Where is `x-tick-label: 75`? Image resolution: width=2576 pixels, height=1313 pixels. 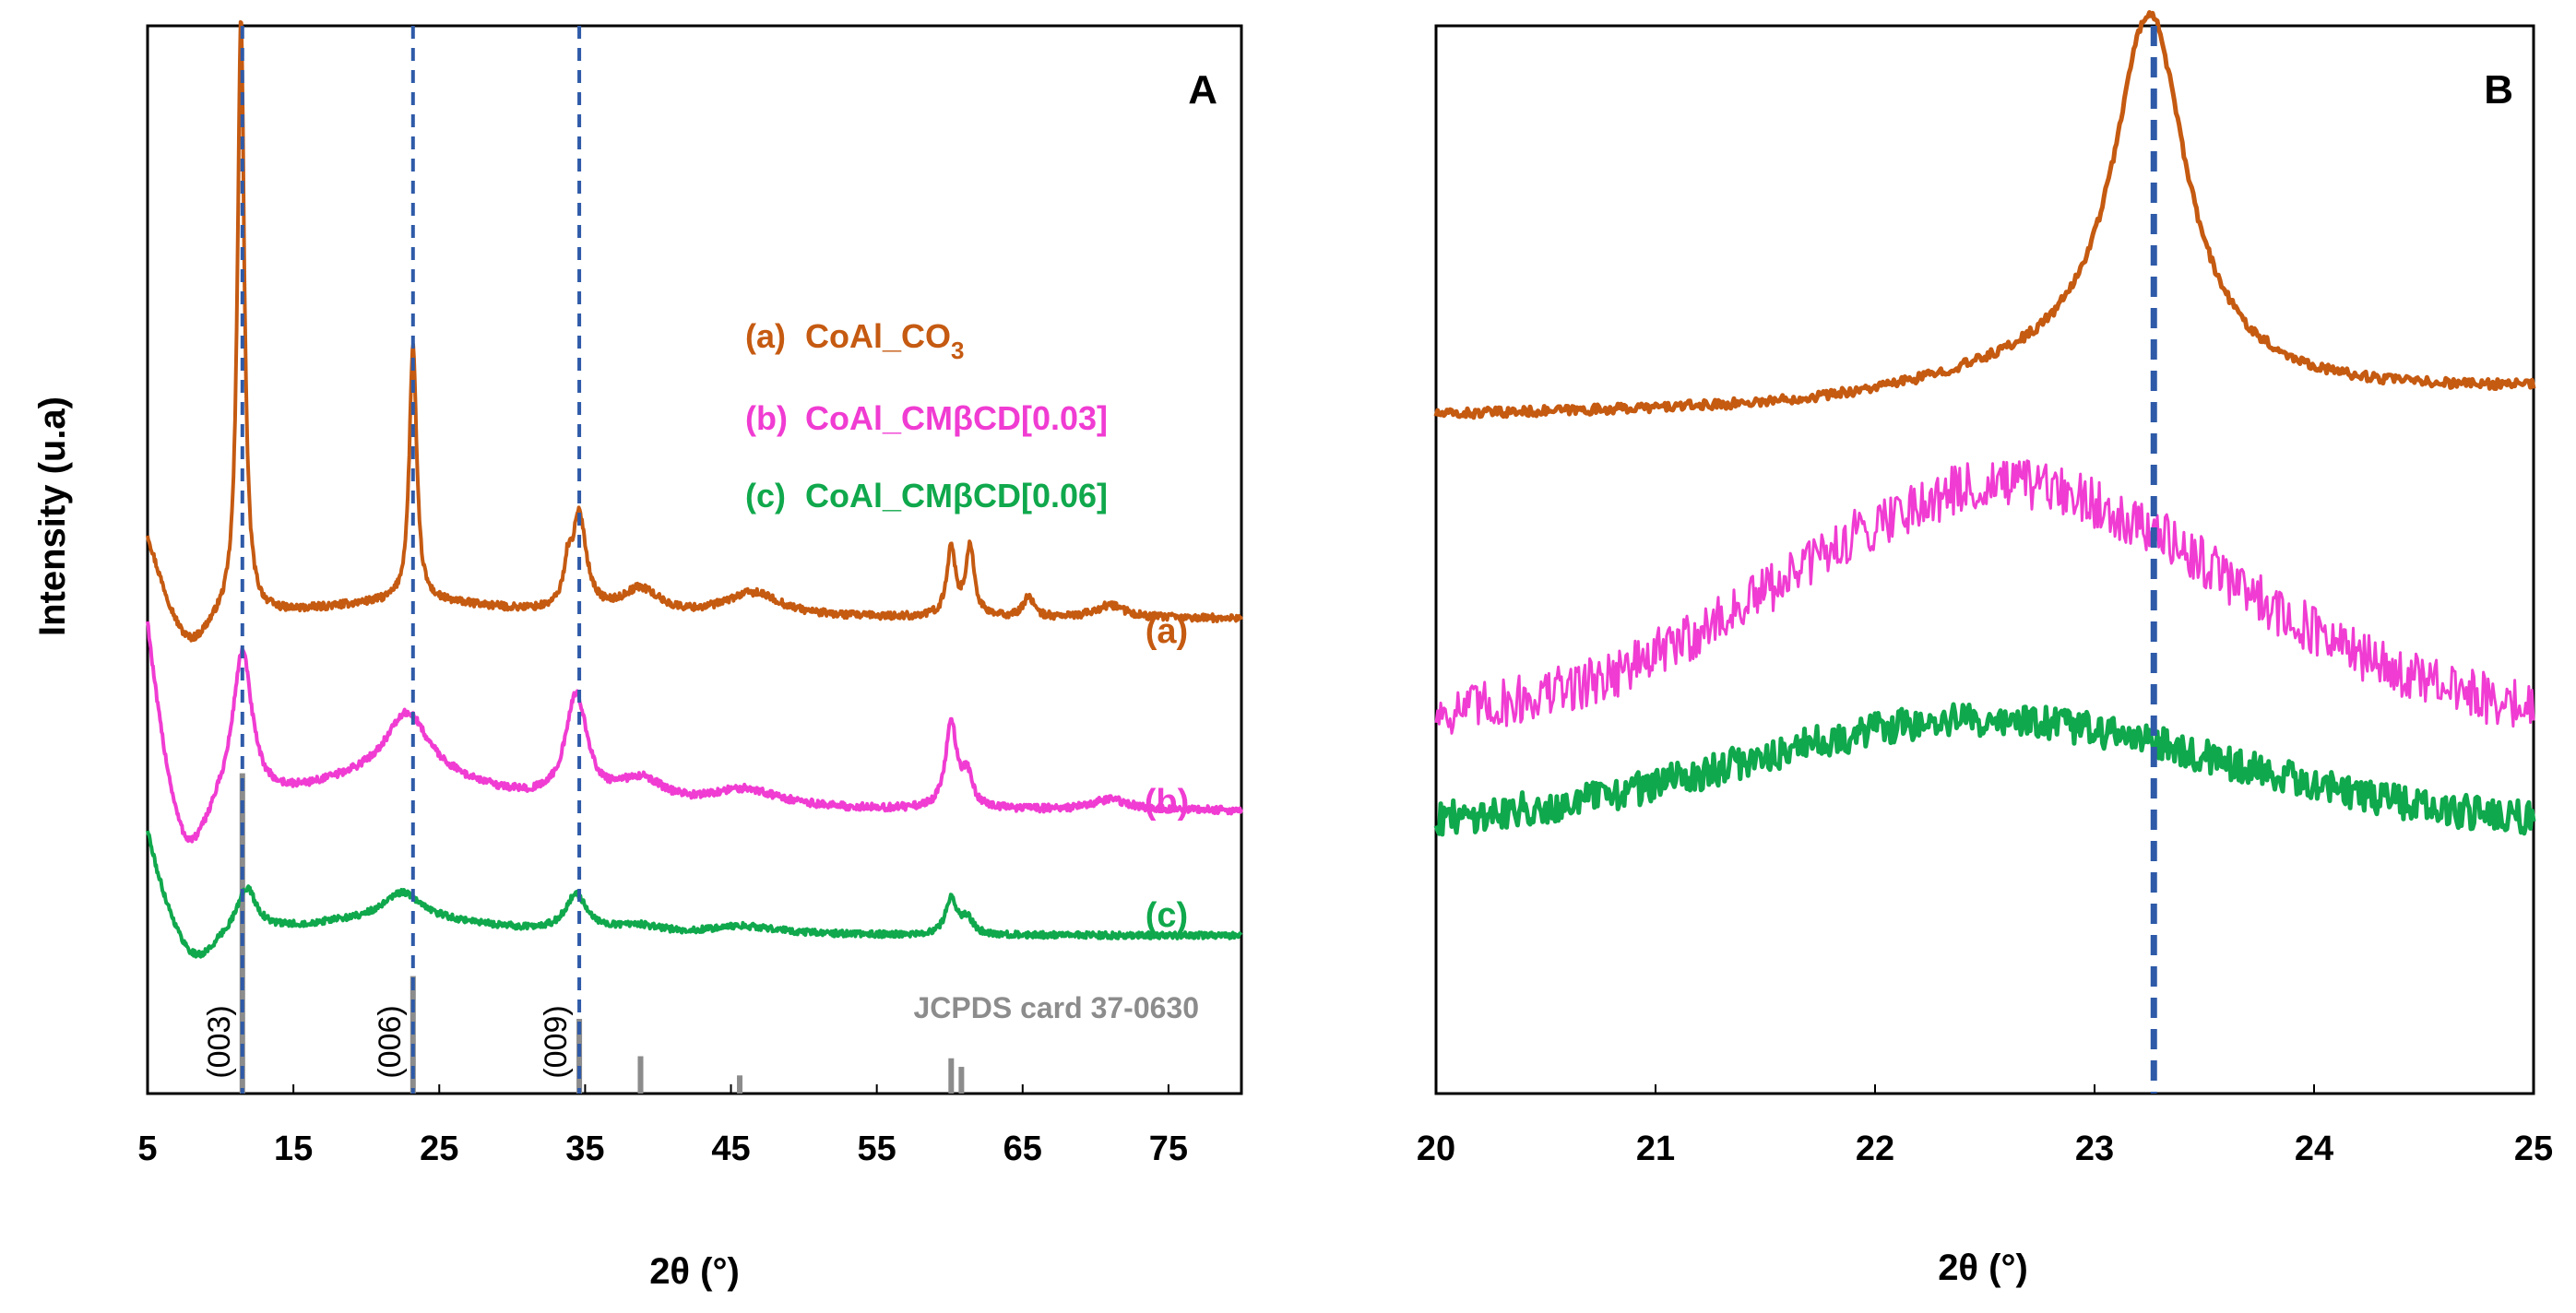
x-tick-label: 75 is located at coordinates (1168, 1149).